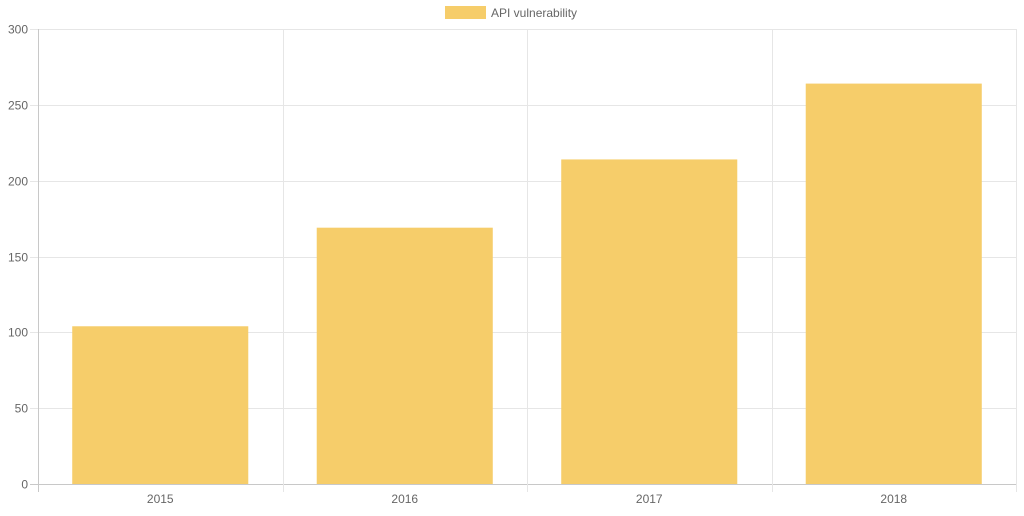 This screenshot has height=516, width=1024. Describe the element at coordinates (22, 409) in the screenshot. I see `y-tick-label: 50` at that location.